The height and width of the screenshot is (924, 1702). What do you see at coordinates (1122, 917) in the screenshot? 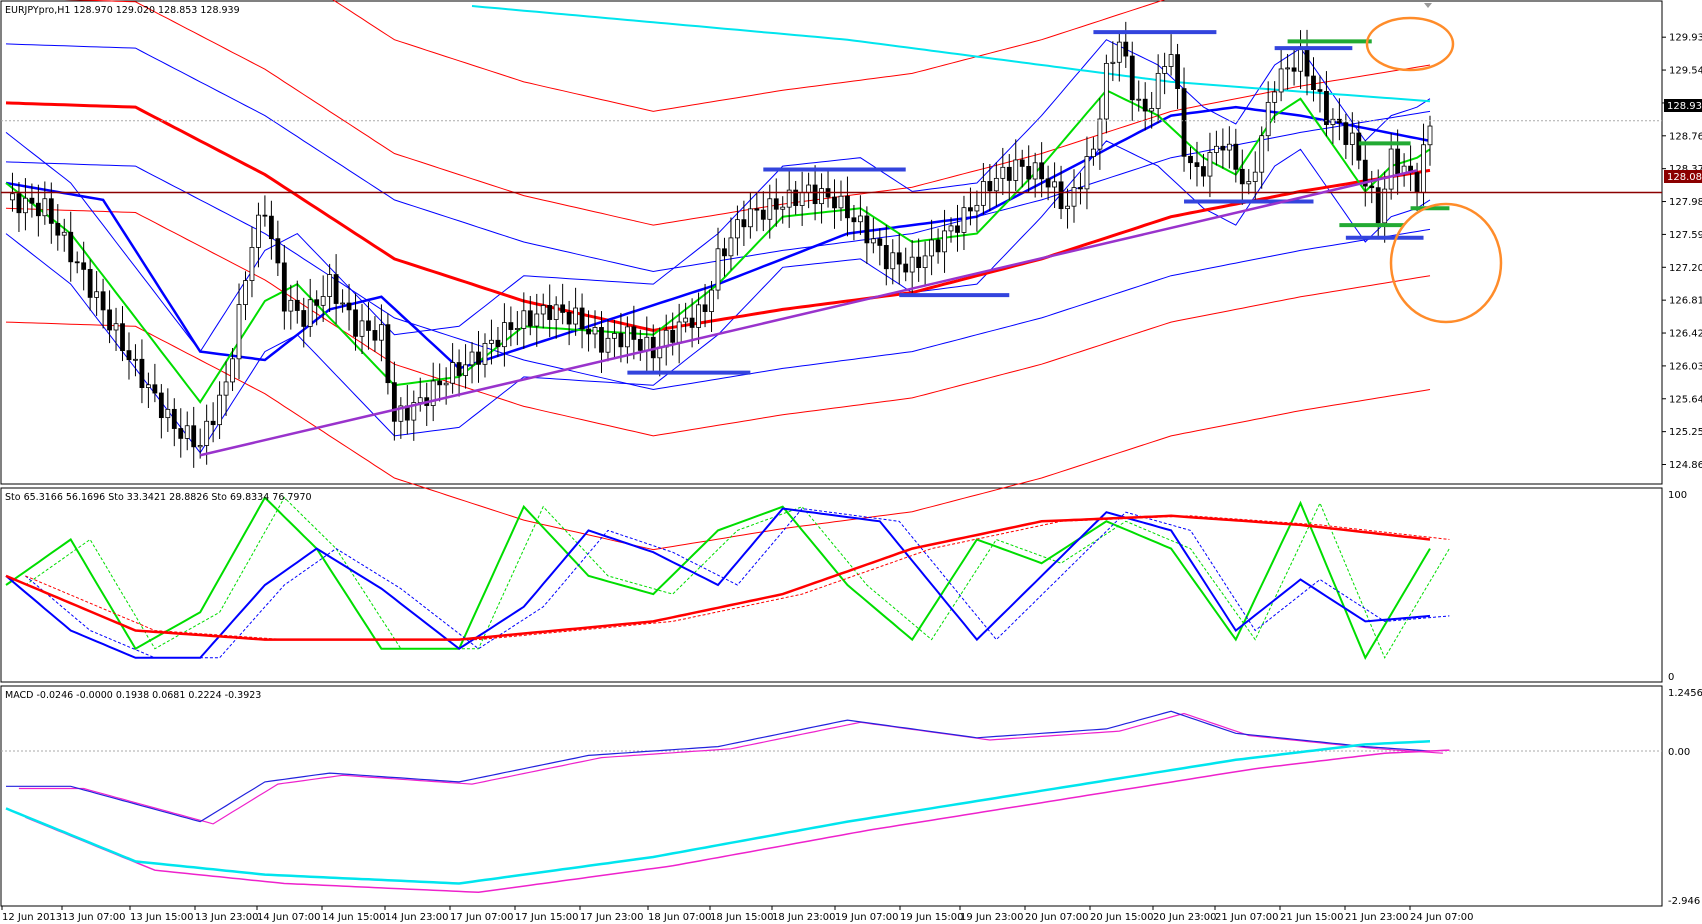
I see `time-tick-label: 20 Jun 15:00` at bounding box center [1122, 917].